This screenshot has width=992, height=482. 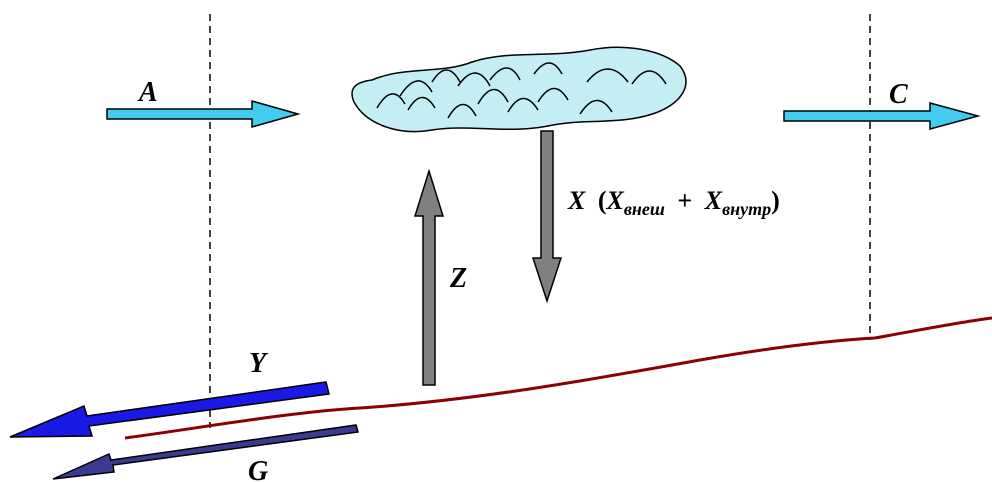 I want to click on label-c: C, so click(x=898, y=94).